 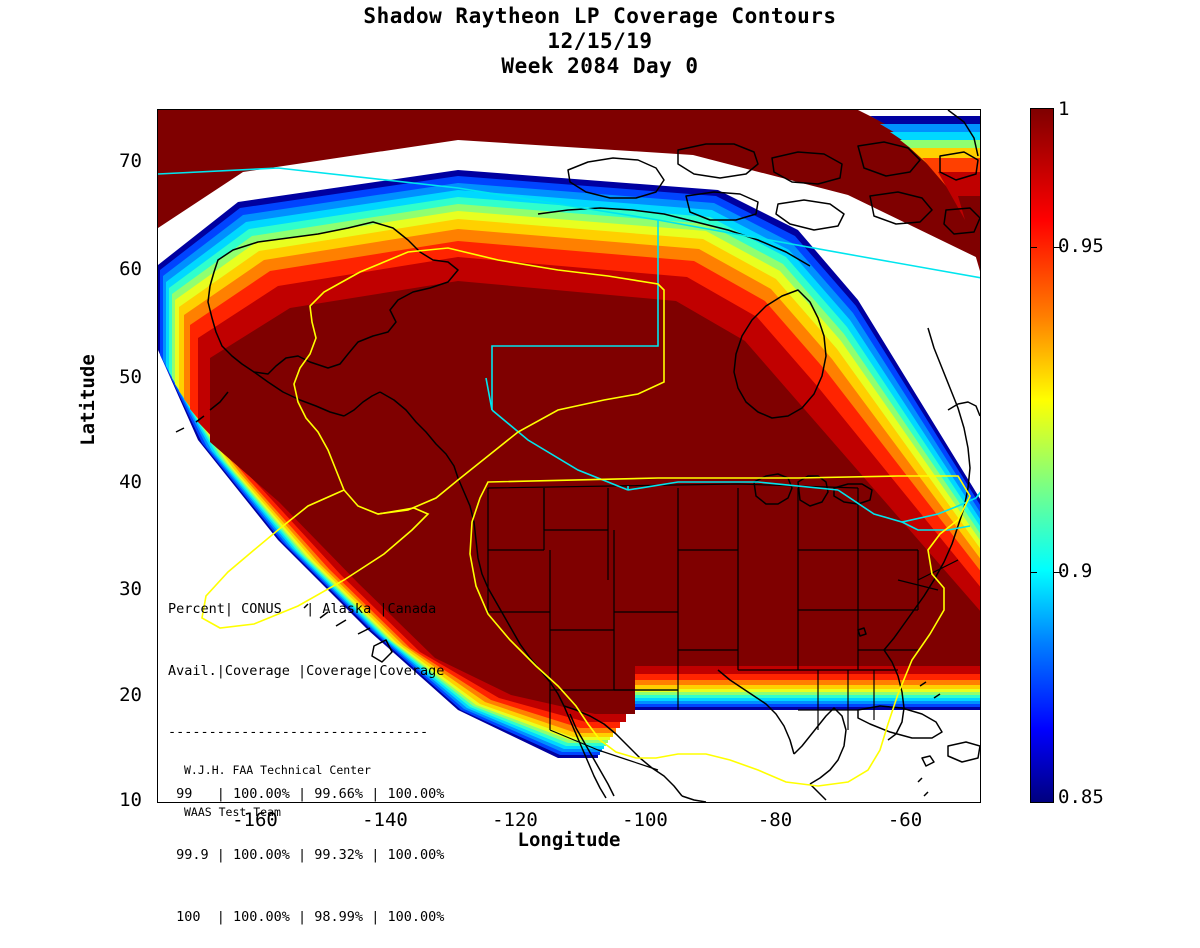 I want to click on colorbar-gradient, so click(x=1042, y=455).